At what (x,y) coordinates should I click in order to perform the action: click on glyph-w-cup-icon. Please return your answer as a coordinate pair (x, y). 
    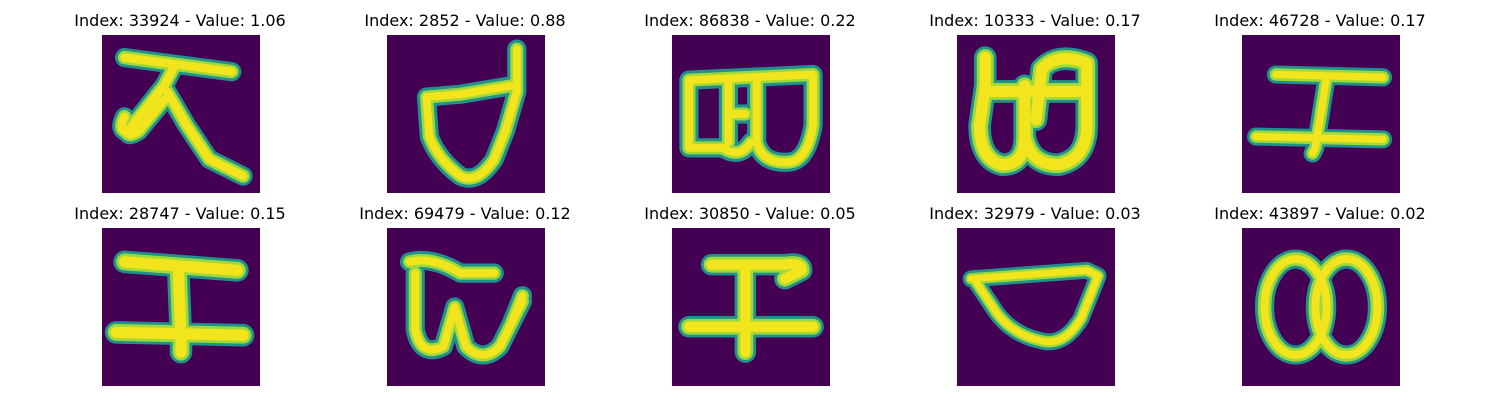
    Looking at the image, I should click on (466, 307).